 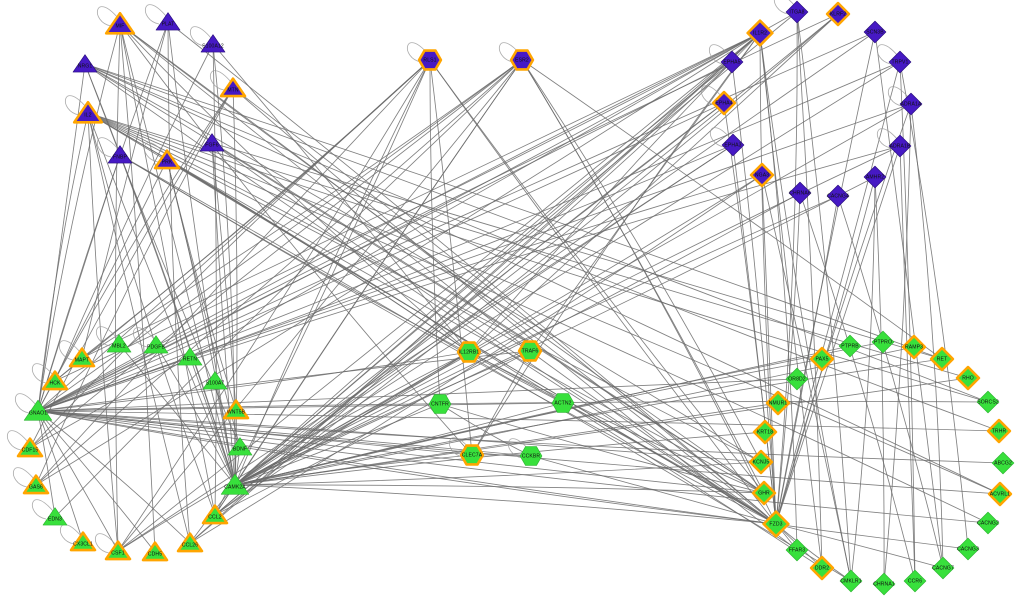 I want to click on graph-node: MIF, so click(x=120, y=23).